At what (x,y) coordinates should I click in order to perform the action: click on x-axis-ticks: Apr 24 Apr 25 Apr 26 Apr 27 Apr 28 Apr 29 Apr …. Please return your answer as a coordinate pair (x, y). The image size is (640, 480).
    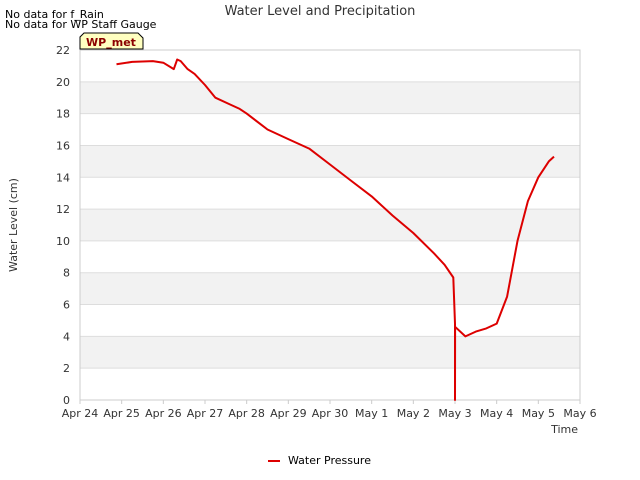
    Looking at the image, I should click on (329, 410).